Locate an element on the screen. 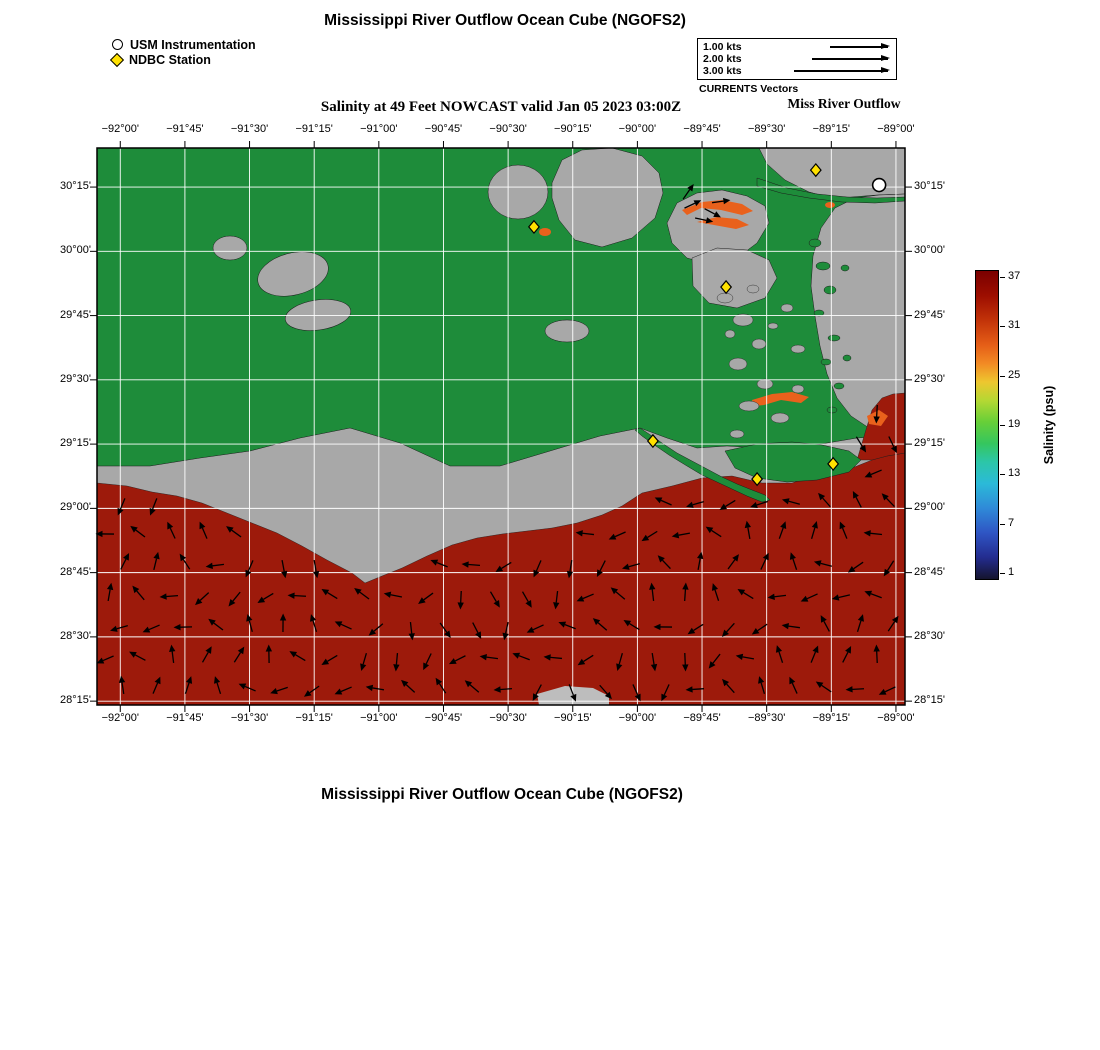  usm-circle-icon is located at coordinates (117, 44).